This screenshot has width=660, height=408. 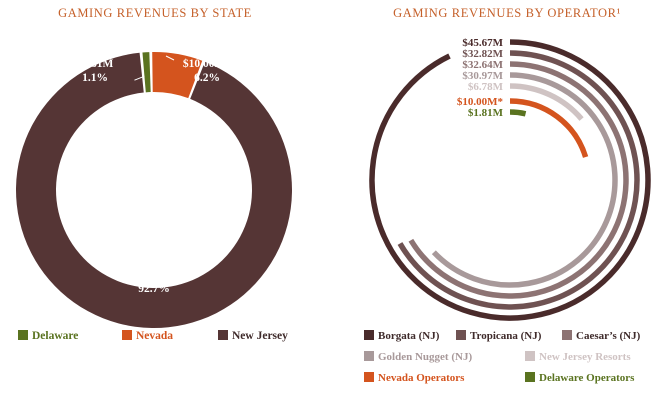 What do you see at coordinates (587, 378) in the screenshot?
I see `legend-label-delaware-operators: Delaware Operators` at bounding box center [587, 378].